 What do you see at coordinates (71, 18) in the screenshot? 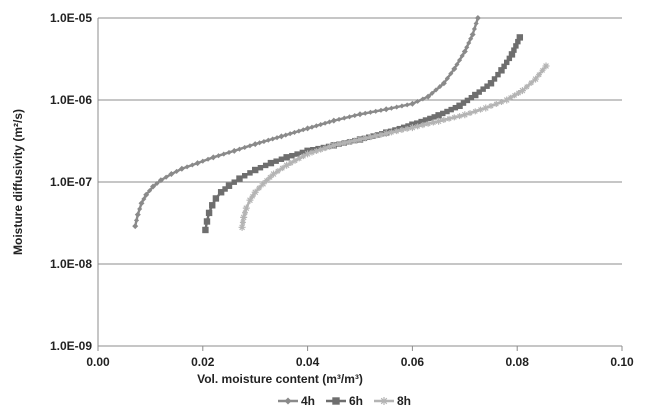
I see `y-tick-label: 1.0E-05` at bounding box center [71, 18].